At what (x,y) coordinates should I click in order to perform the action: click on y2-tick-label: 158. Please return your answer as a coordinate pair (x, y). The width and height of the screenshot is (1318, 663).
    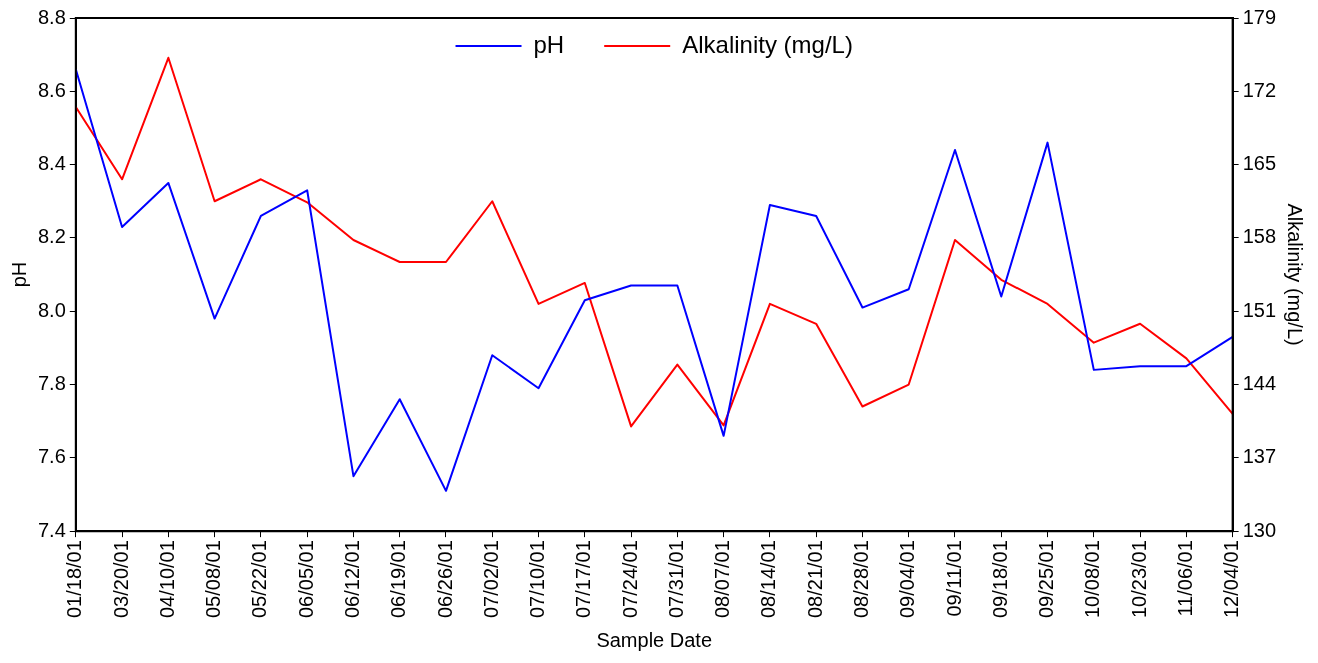
    Looking at the image, I should click on (1259, 236).